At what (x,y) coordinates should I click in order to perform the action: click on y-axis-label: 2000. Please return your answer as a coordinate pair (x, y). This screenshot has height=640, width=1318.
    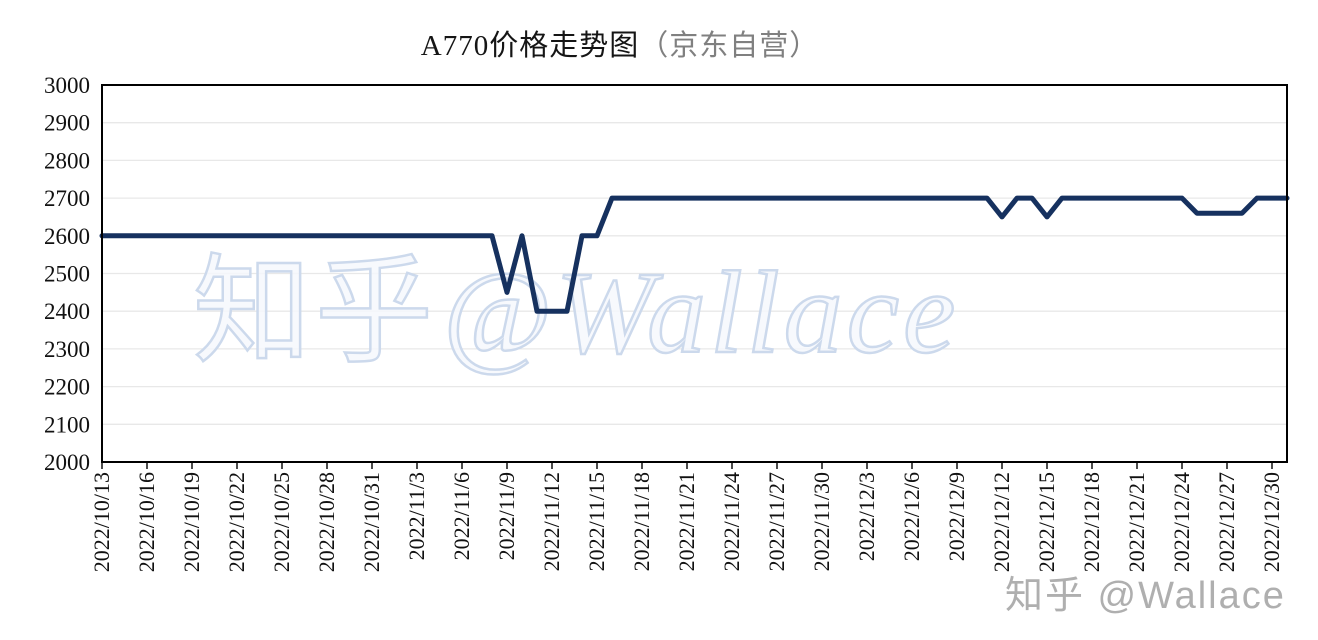
    Looking at the image, I should click on (67, 462).